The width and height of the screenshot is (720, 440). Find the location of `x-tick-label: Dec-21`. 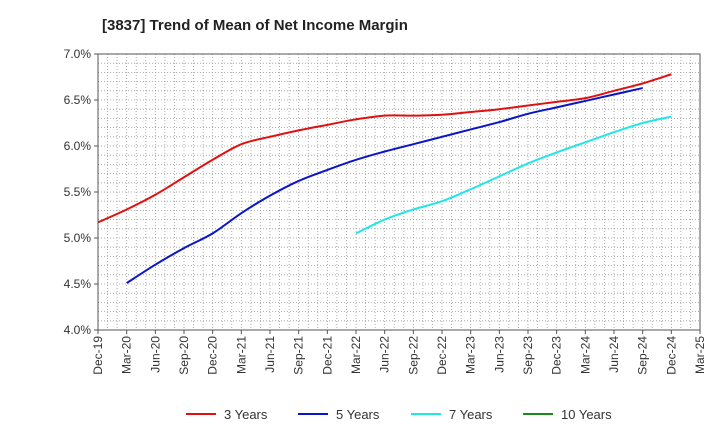

x-tick-label: Dec-21 is located at coordinates (327, 355).